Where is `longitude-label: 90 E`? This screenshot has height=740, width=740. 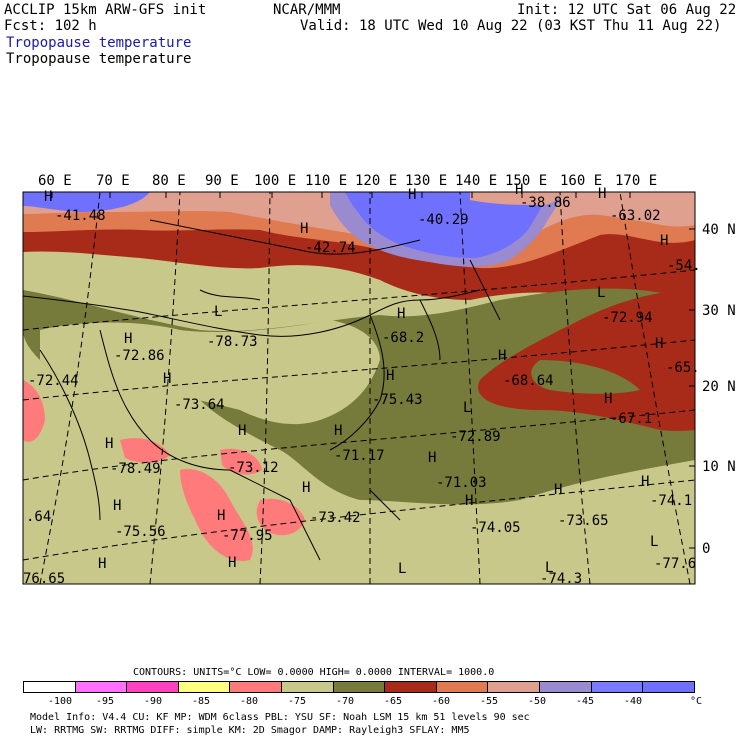
longitude-label: 90 E is located at coordinates (222, 181).